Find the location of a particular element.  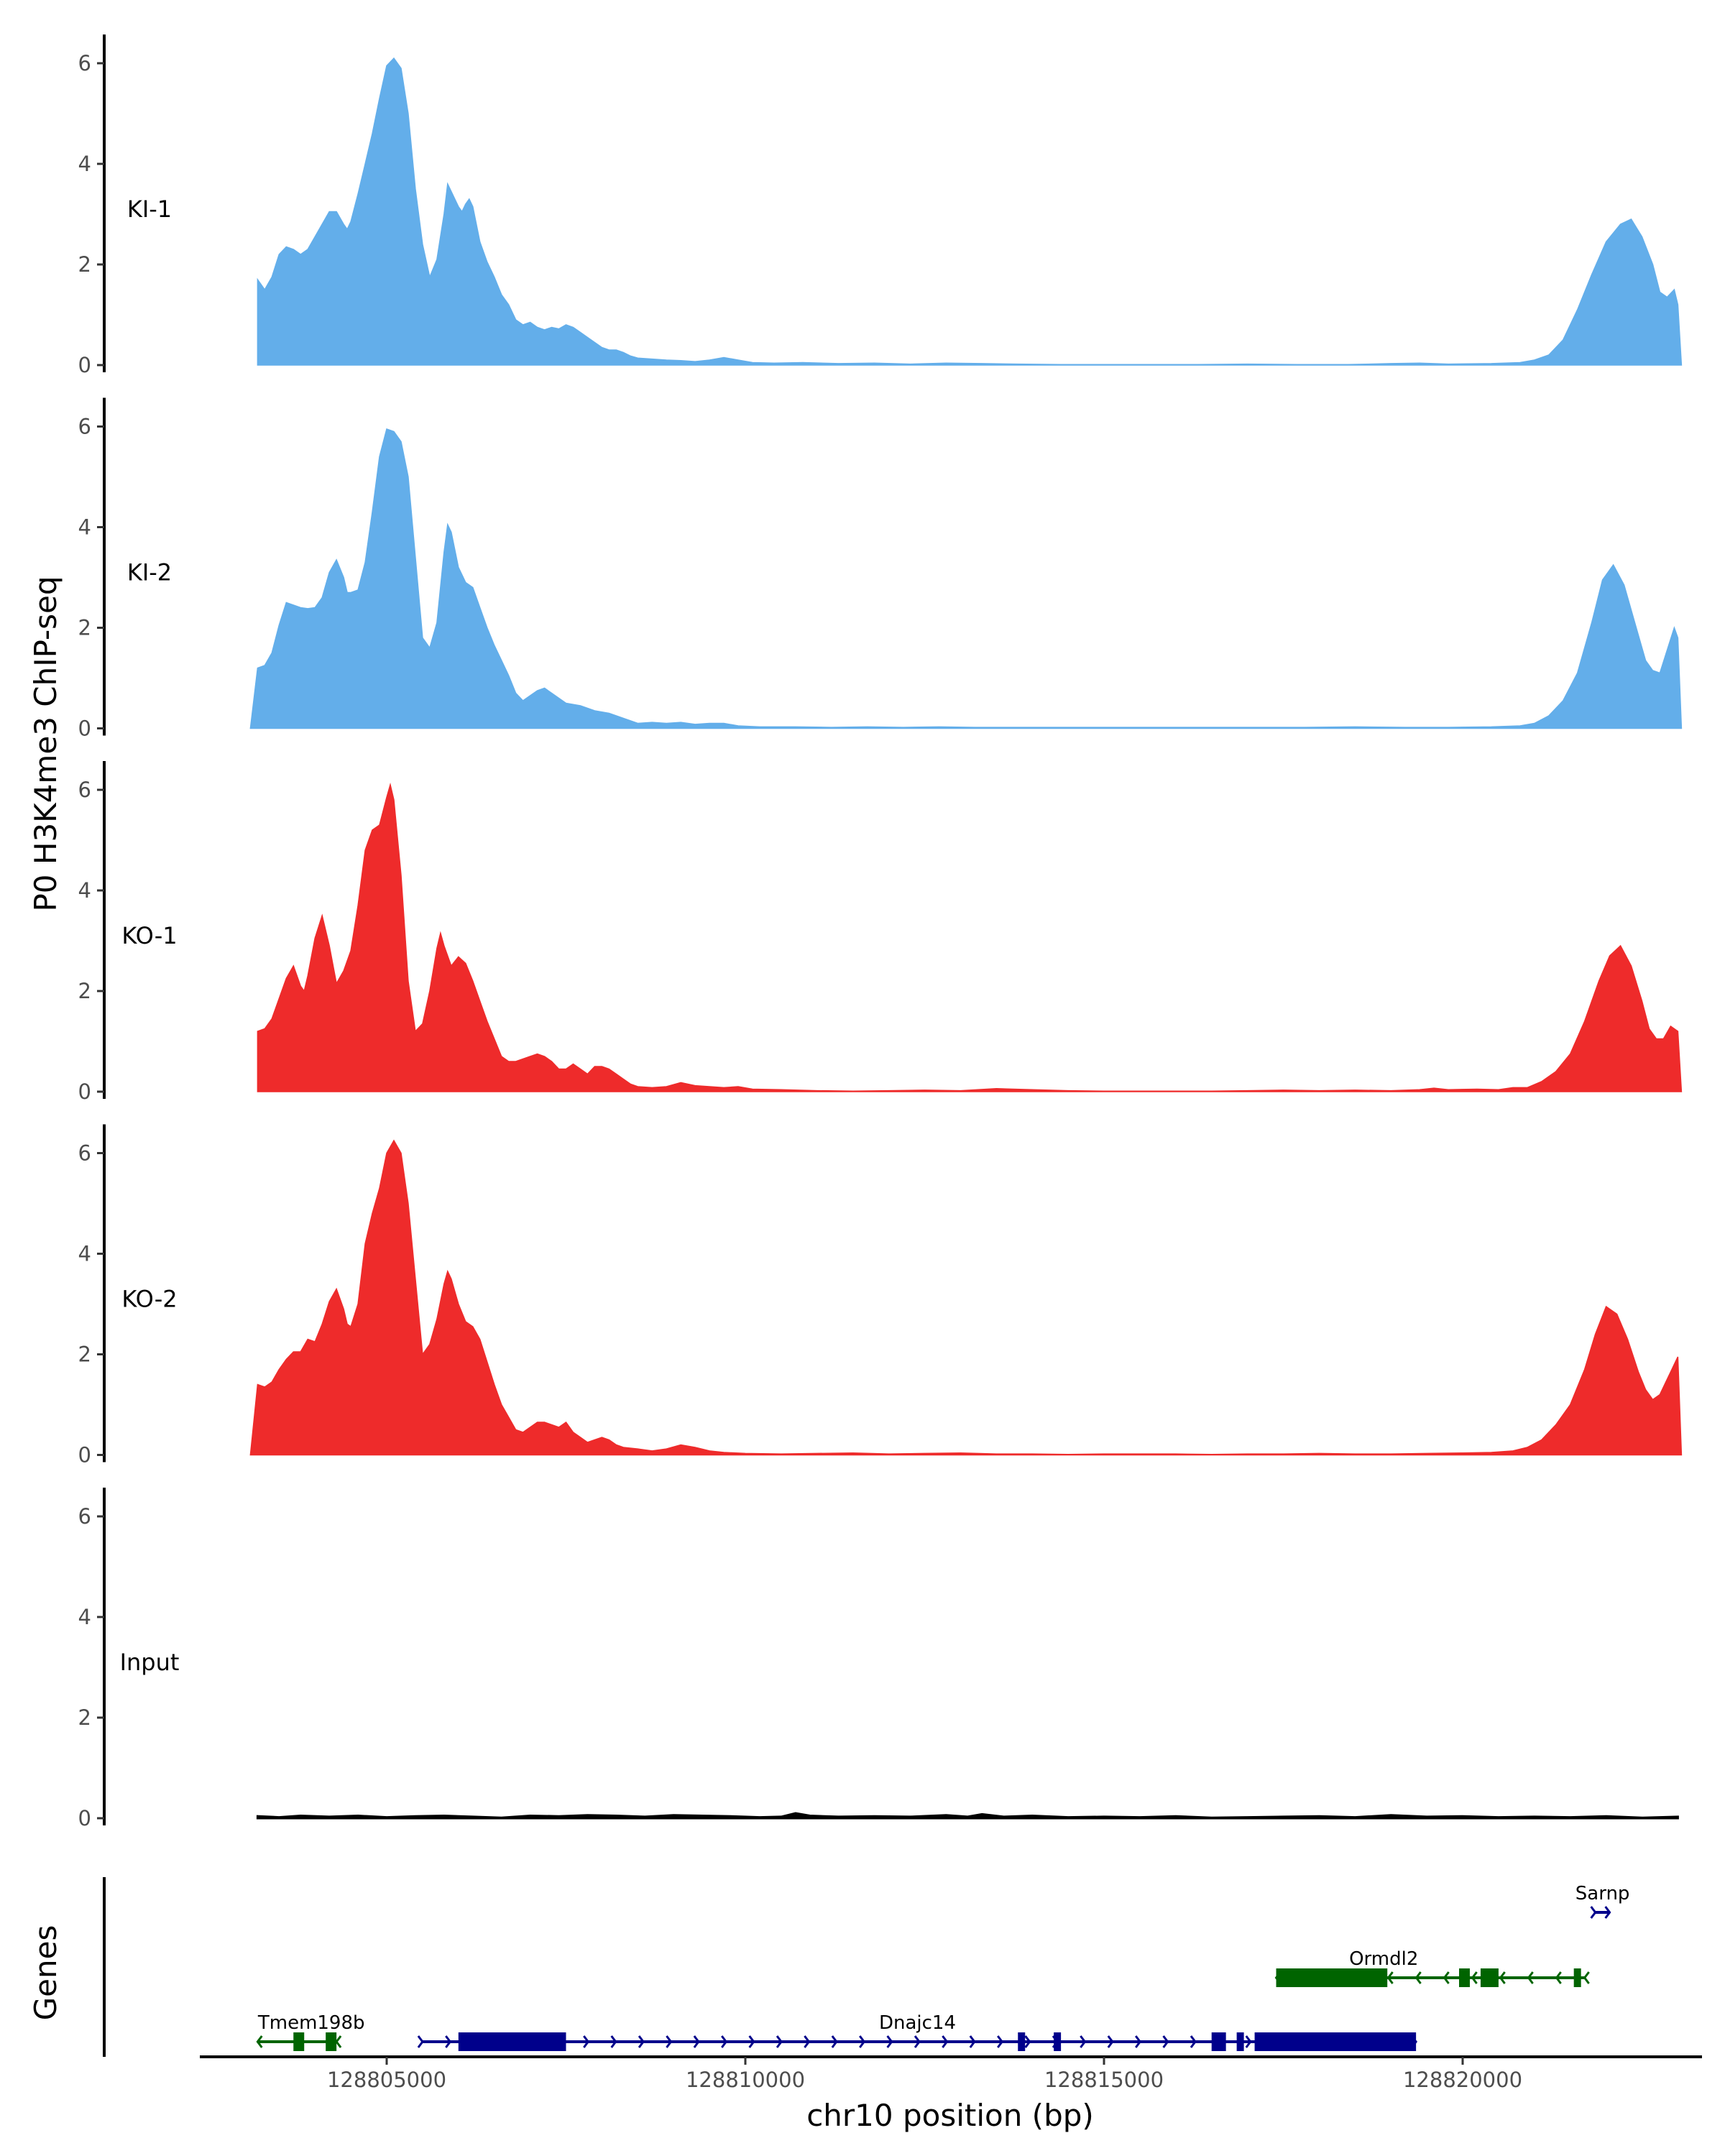

track-label: KI-1 is located at coordinates (149, 209).